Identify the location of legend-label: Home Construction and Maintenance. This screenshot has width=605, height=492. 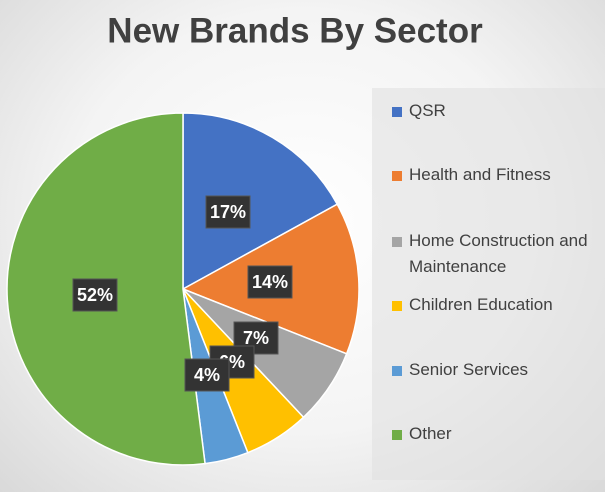
(498, 253).